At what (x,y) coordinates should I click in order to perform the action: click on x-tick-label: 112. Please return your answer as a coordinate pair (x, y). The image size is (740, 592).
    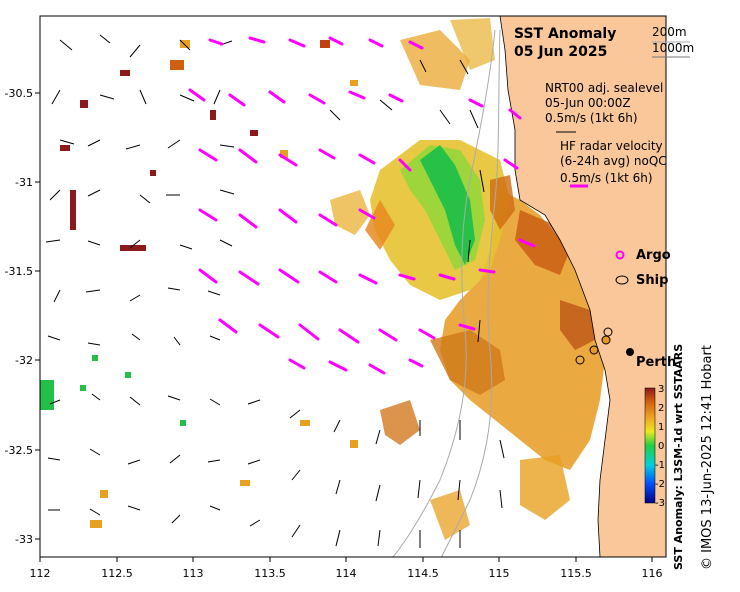
    Looking at the image, I should click on (40, 573).